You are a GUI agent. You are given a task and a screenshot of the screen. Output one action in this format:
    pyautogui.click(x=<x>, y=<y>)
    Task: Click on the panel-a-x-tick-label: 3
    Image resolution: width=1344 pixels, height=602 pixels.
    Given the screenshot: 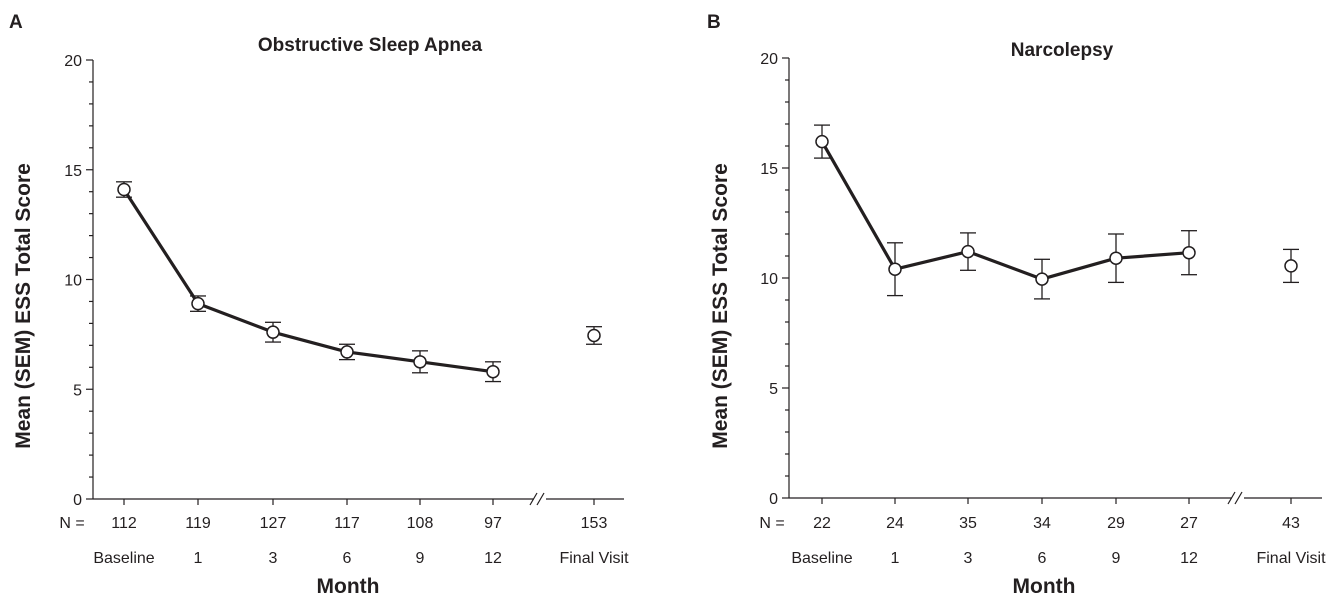 What is the action you would take?
    pyautogui.click(x=273, y=558)
    